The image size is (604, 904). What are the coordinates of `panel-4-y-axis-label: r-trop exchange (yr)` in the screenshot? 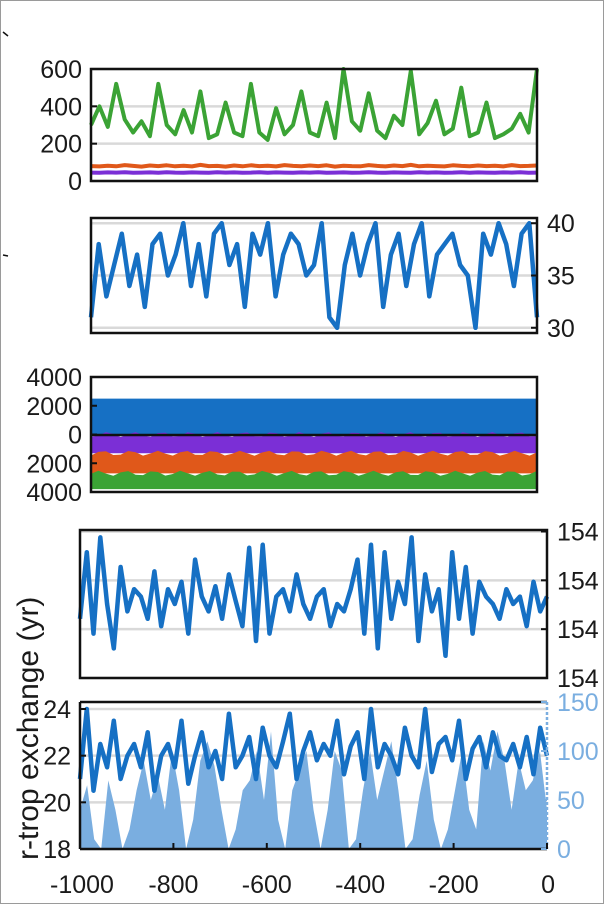 It's located at (28, 728).